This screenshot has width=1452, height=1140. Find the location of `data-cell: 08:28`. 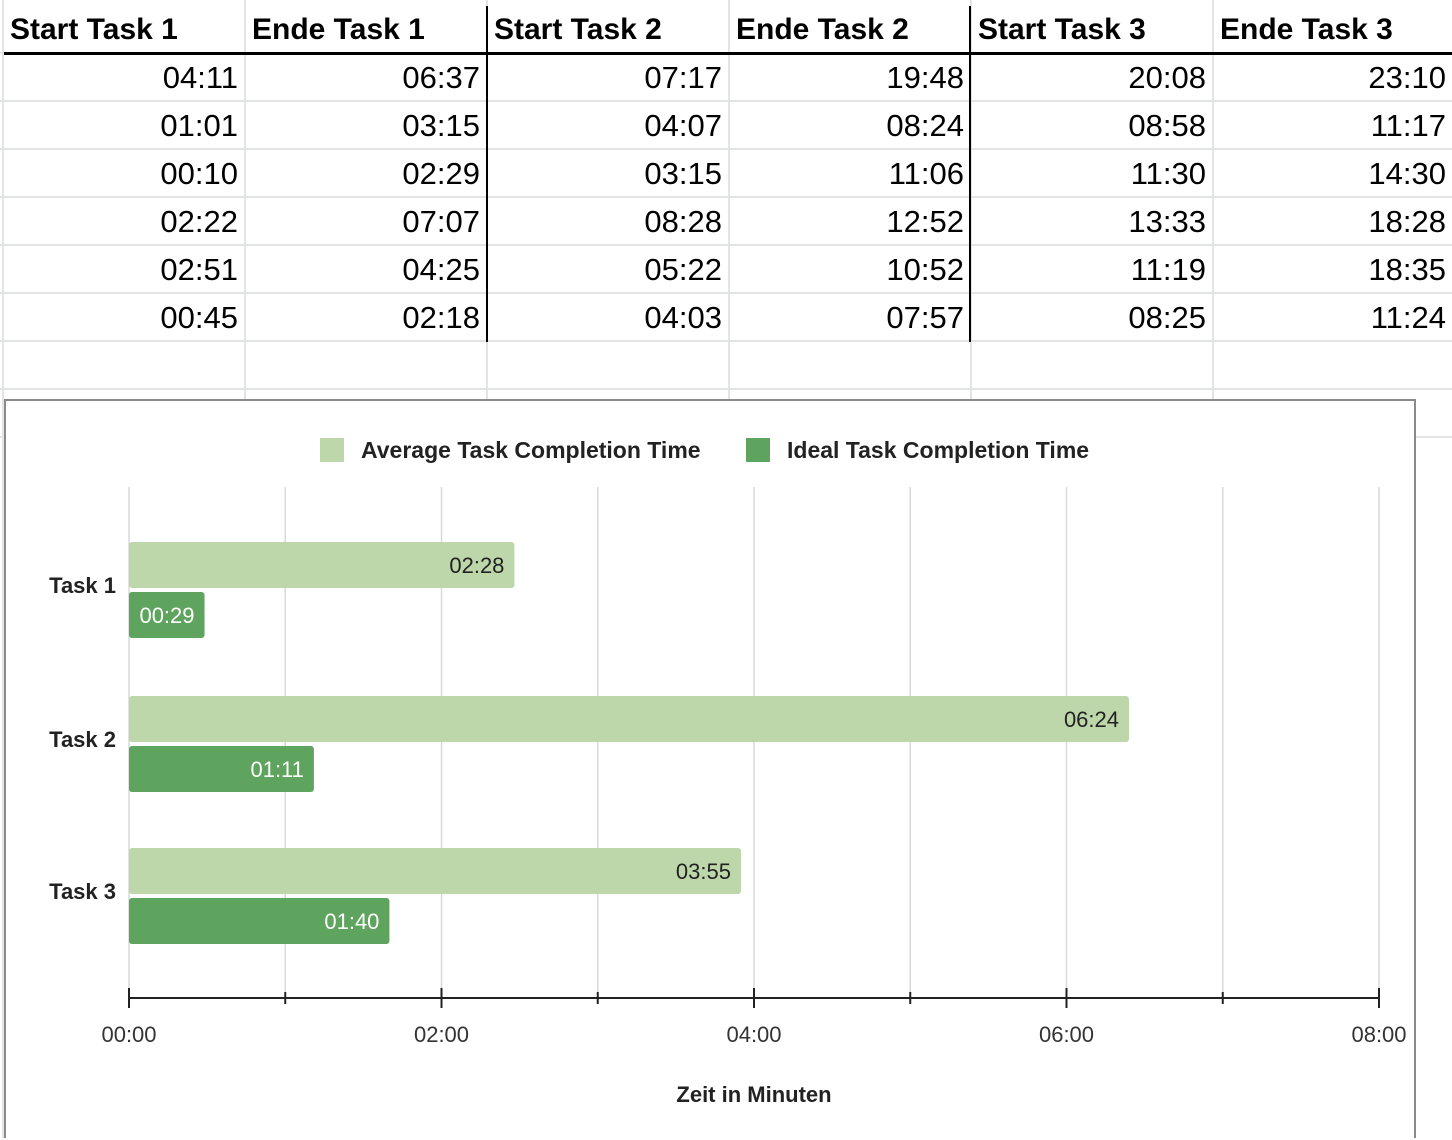

data-cell: 08:28 is located at coordinates (683, 221).